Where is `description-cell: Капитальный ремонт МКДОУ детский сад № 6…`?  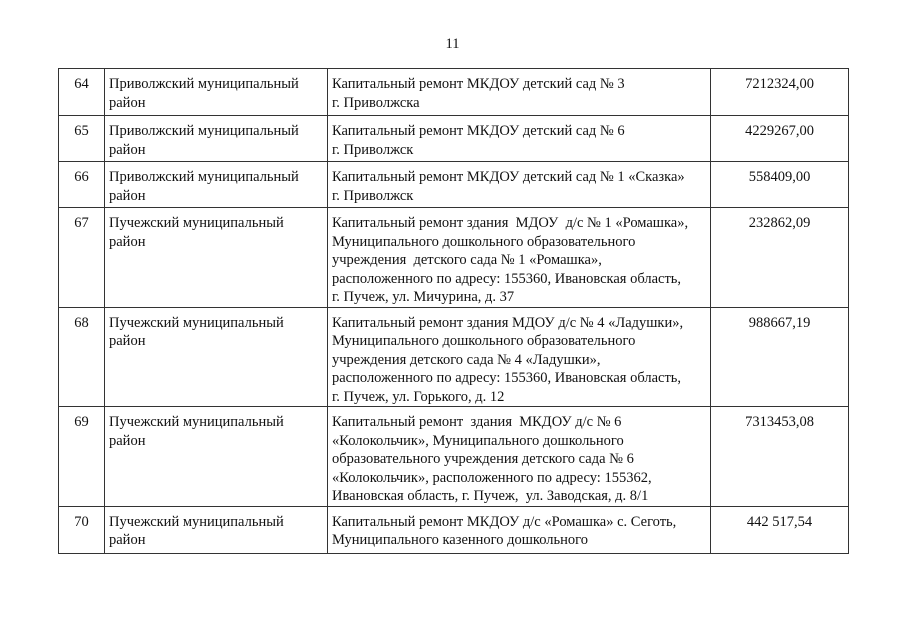 description-cell: Капитальный ремонт МКДОУ детский сад № 6… is located at coordinates (519, 138).